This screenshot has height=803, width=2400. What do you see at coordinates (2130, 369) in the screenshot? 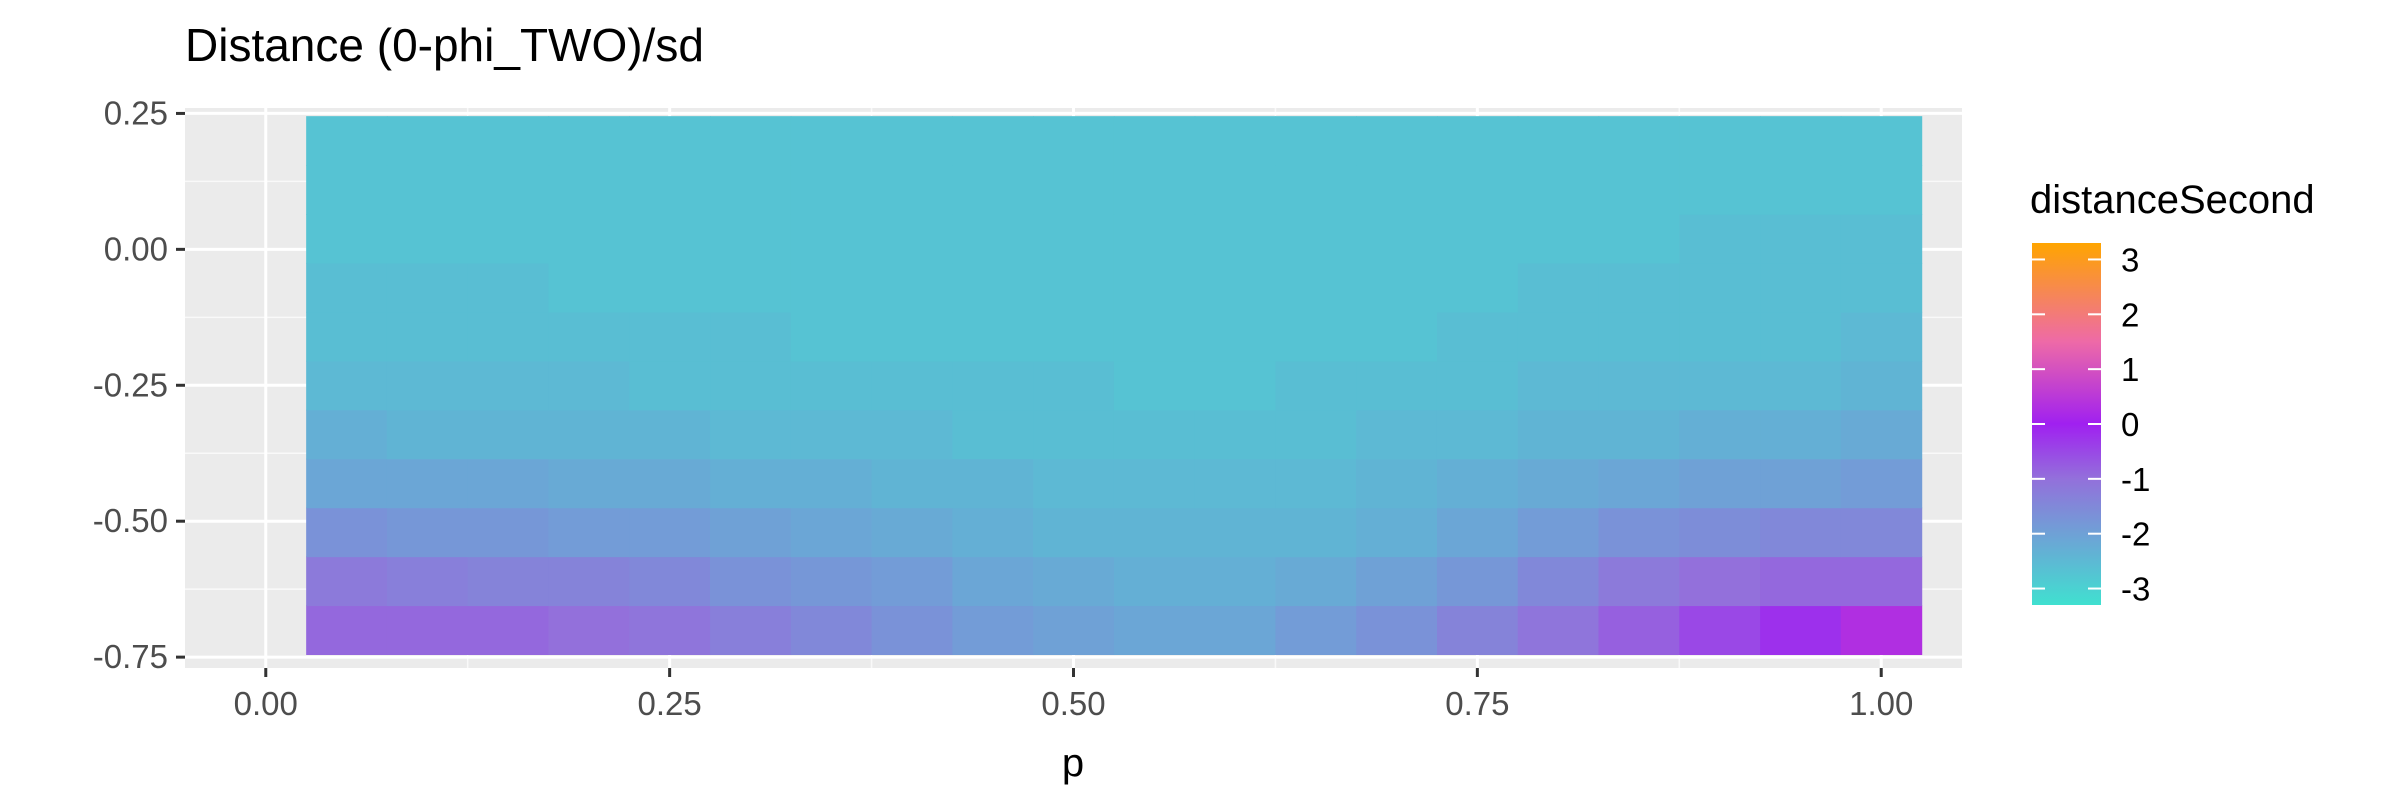
I see `legend-label: 1` at bounding box center [2130, 369].